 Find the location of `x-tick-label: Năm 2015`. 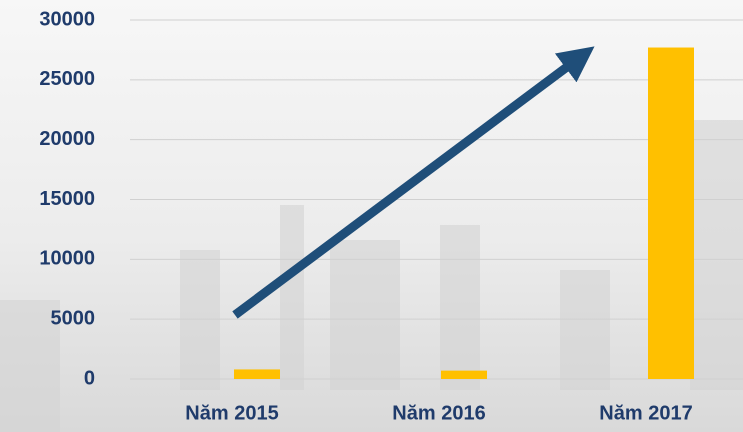

x-tick-label: Năm 2015 is located at coordinates (231, 413).